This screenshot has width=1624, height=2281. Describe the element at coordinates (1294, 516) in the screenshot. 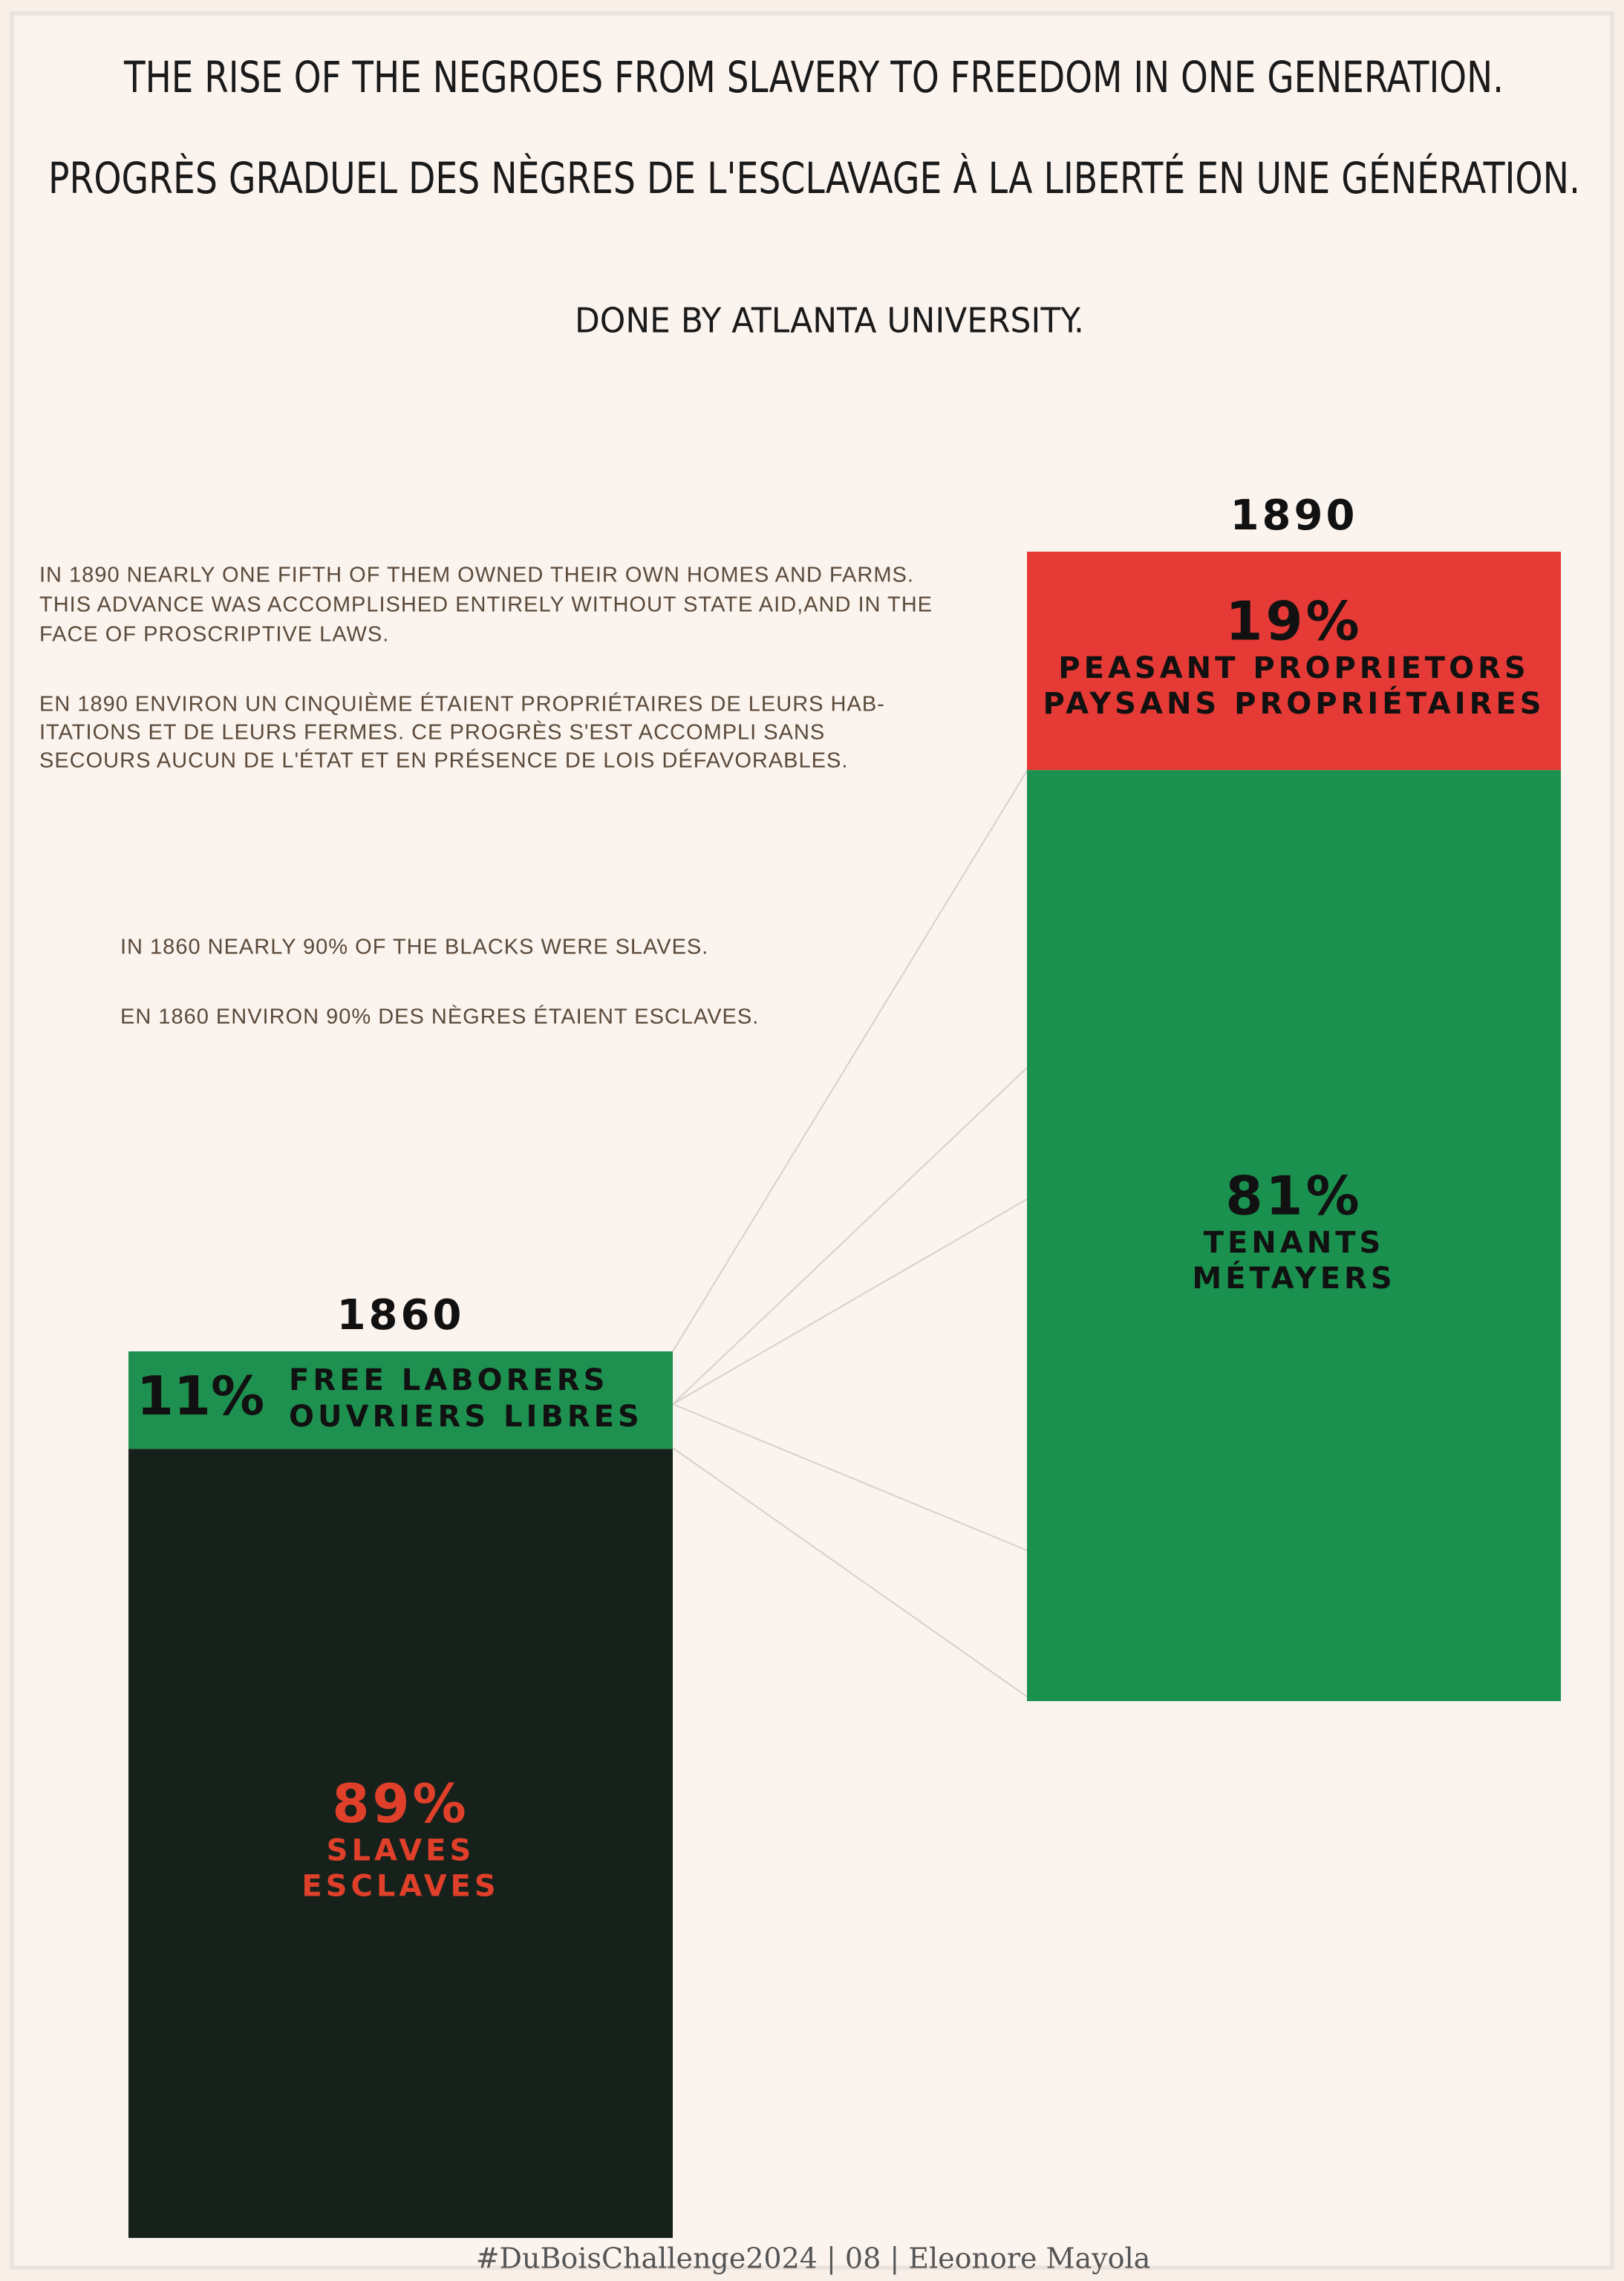

I see `bar-category: 1890` at that location.